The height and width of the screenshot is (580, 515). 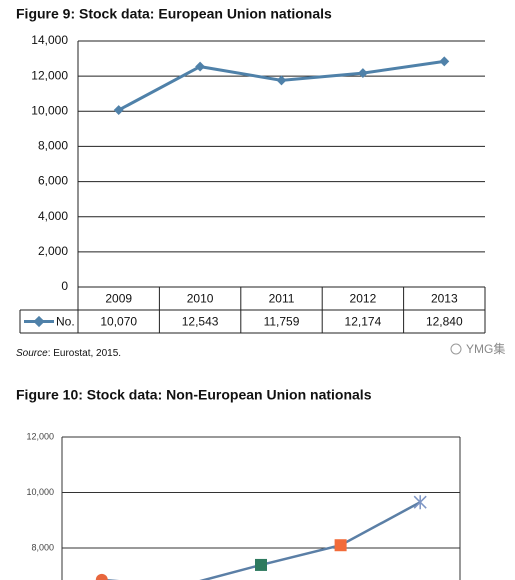 What do you see at coordinates (200, 299) in the screenshot?
I see `x-tick-label: 2010` at bounding box center [200, 299].